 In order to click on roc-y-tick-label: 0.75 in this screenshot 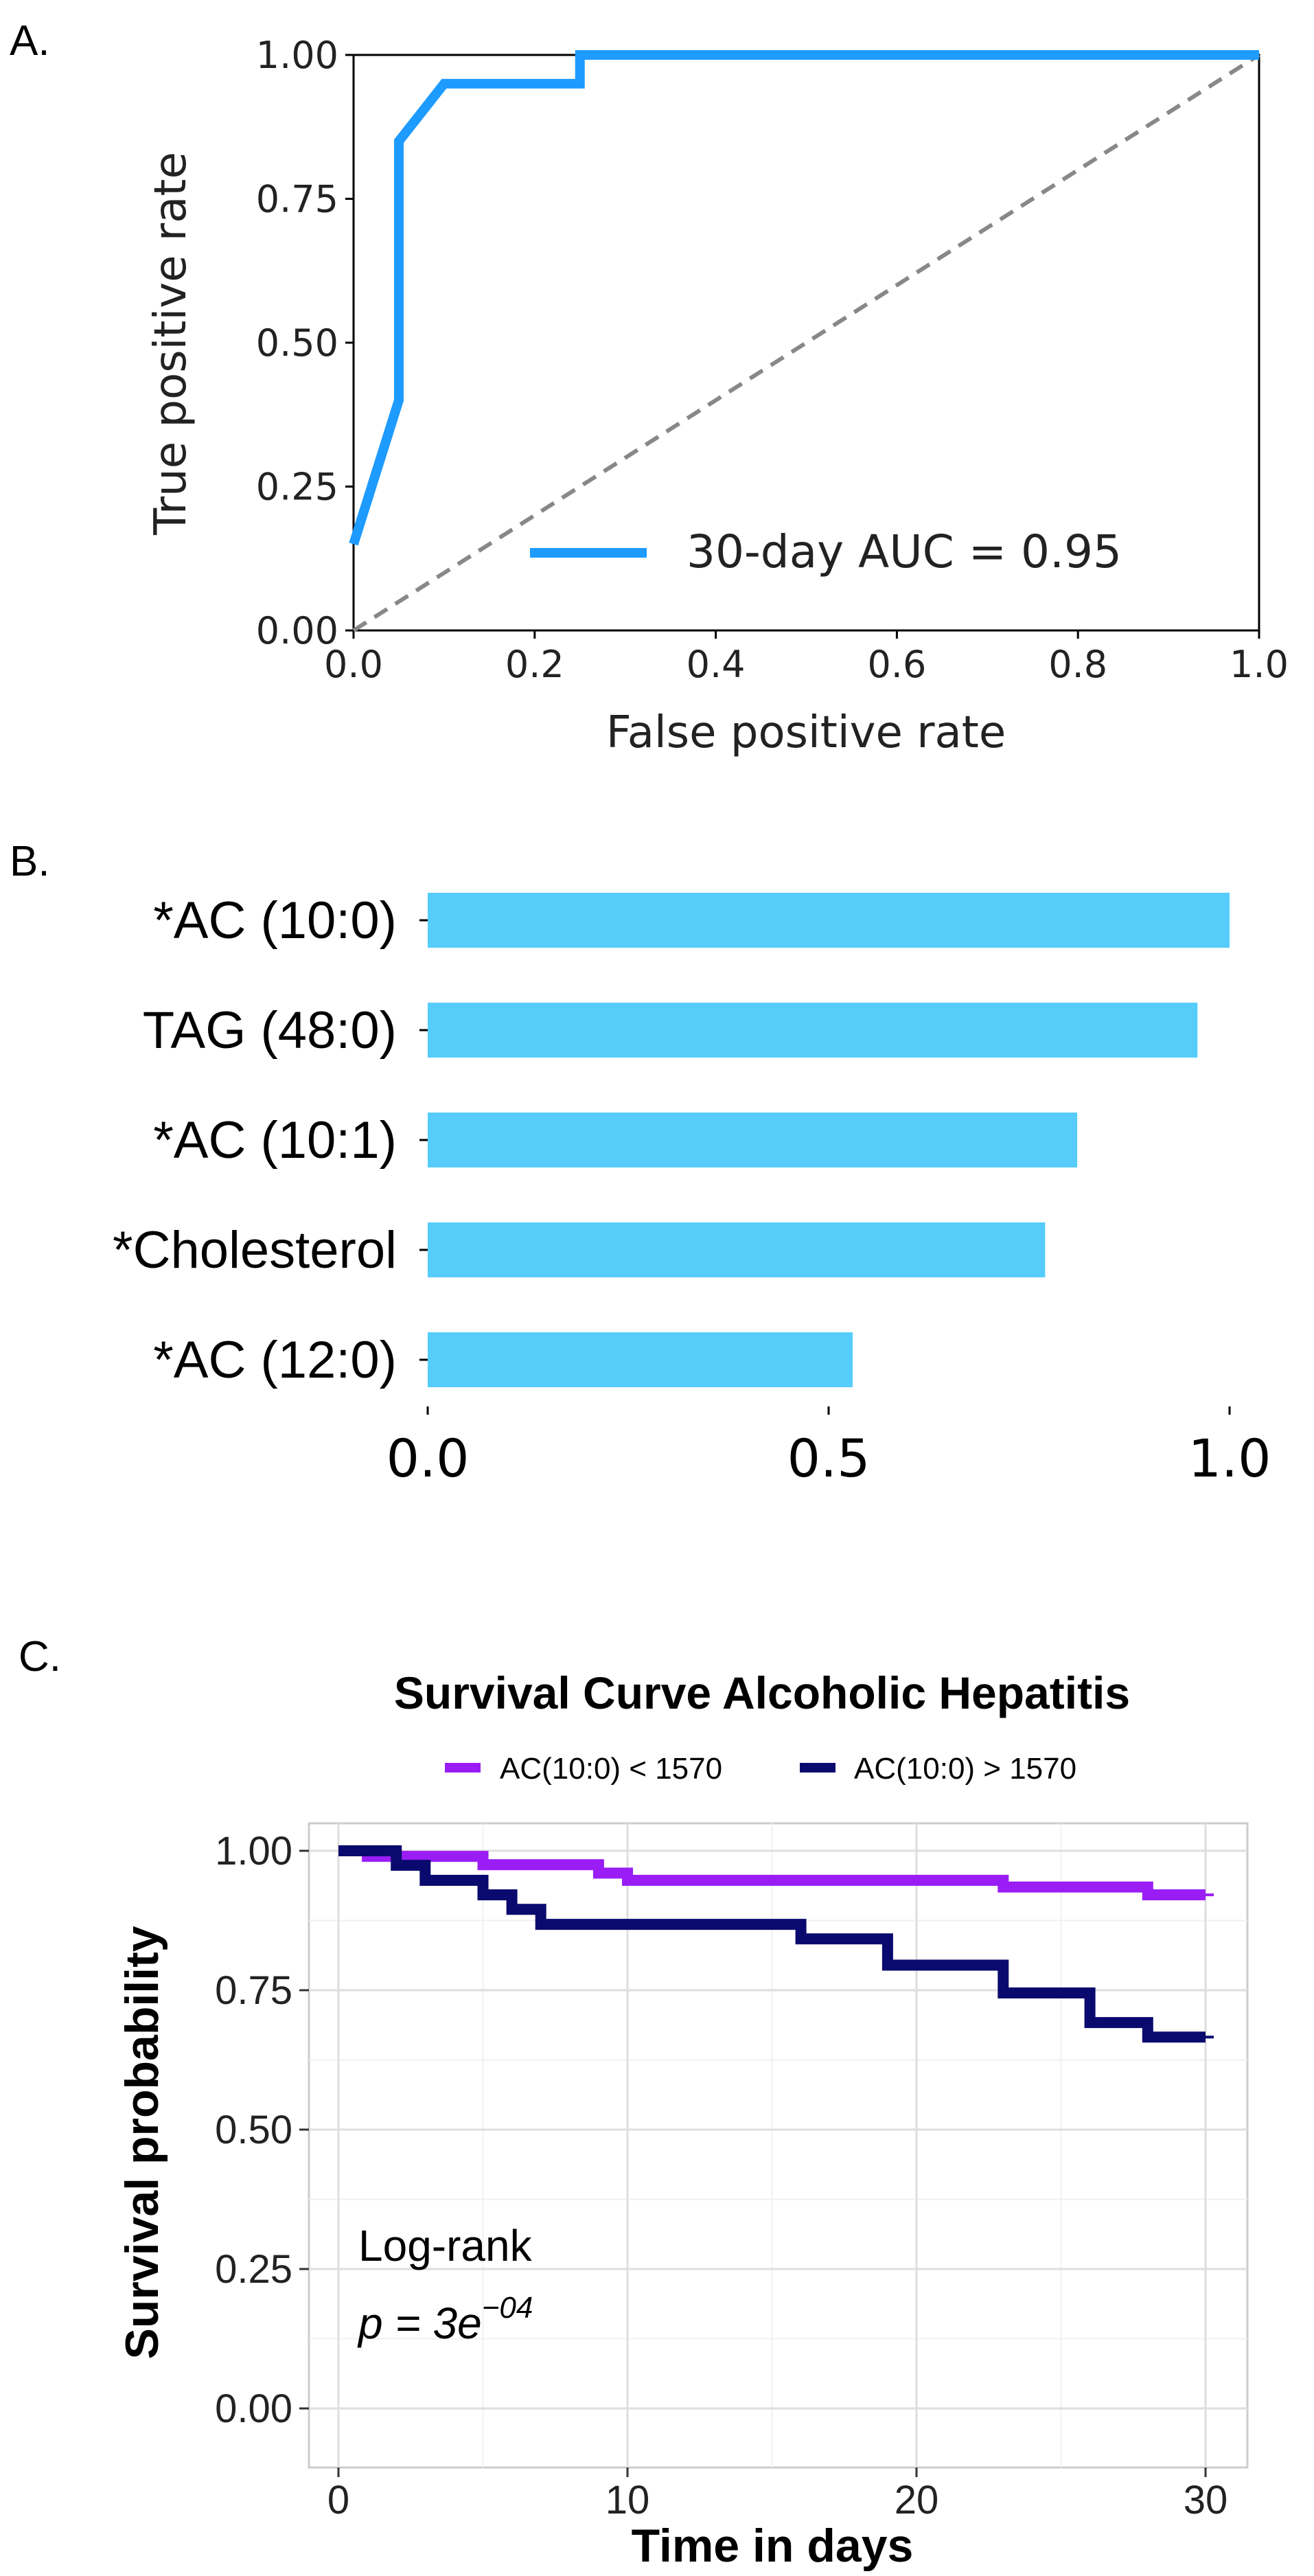, I will do `click(297, 199)`.